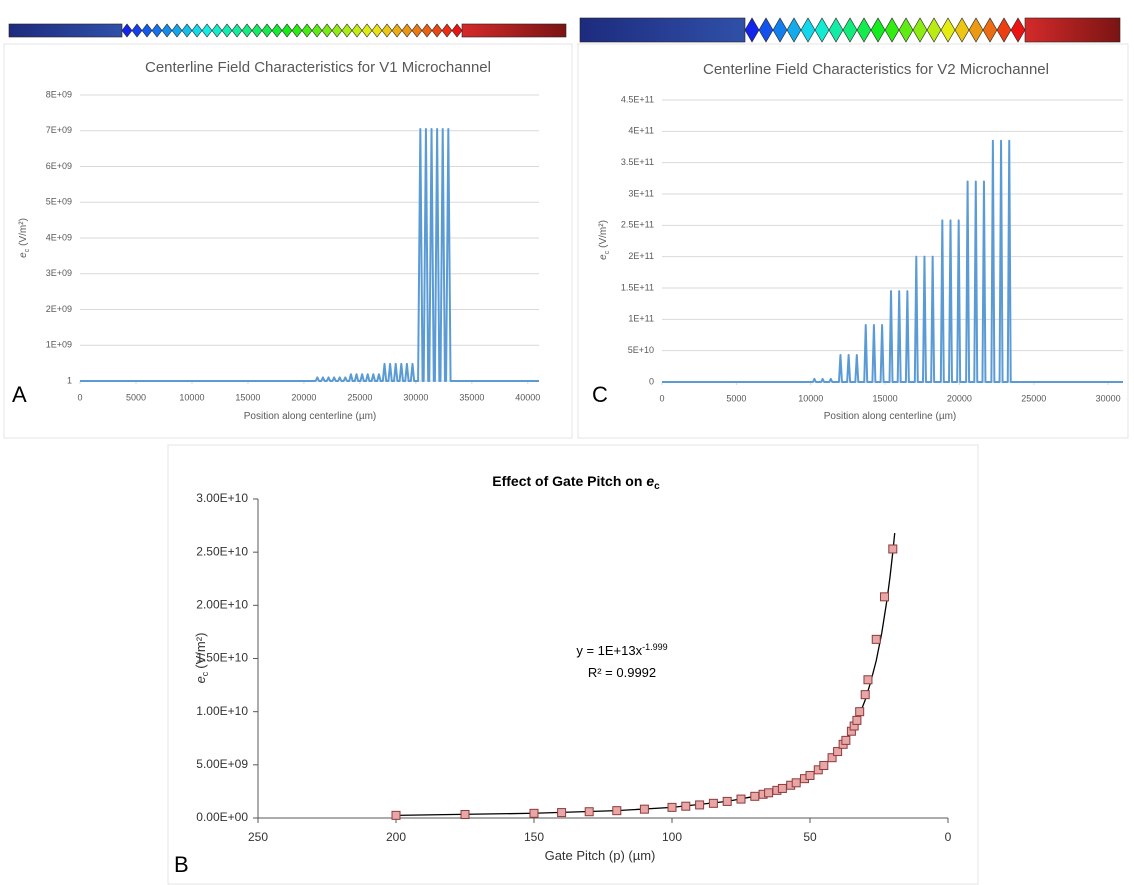 The width and height of the screenshot is (1134, 885). What do you see at coordinates (471, 397) in the screenshot?
I see `x-tick-label: 35000` at bounding box center [471, 397].